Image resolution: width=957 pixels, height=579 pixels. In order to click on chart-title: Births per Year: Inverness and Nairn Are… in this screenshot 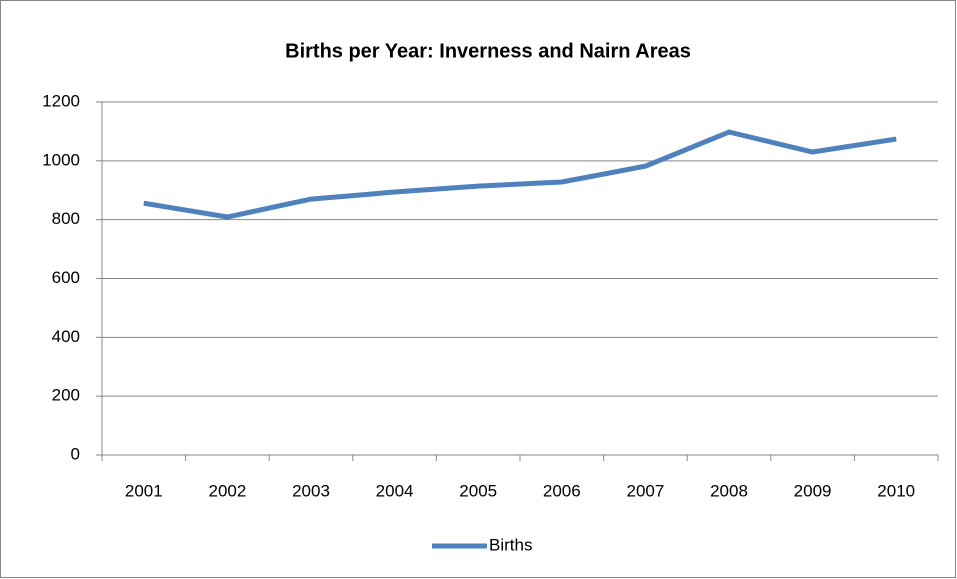, I will do `click(488, 51)`.